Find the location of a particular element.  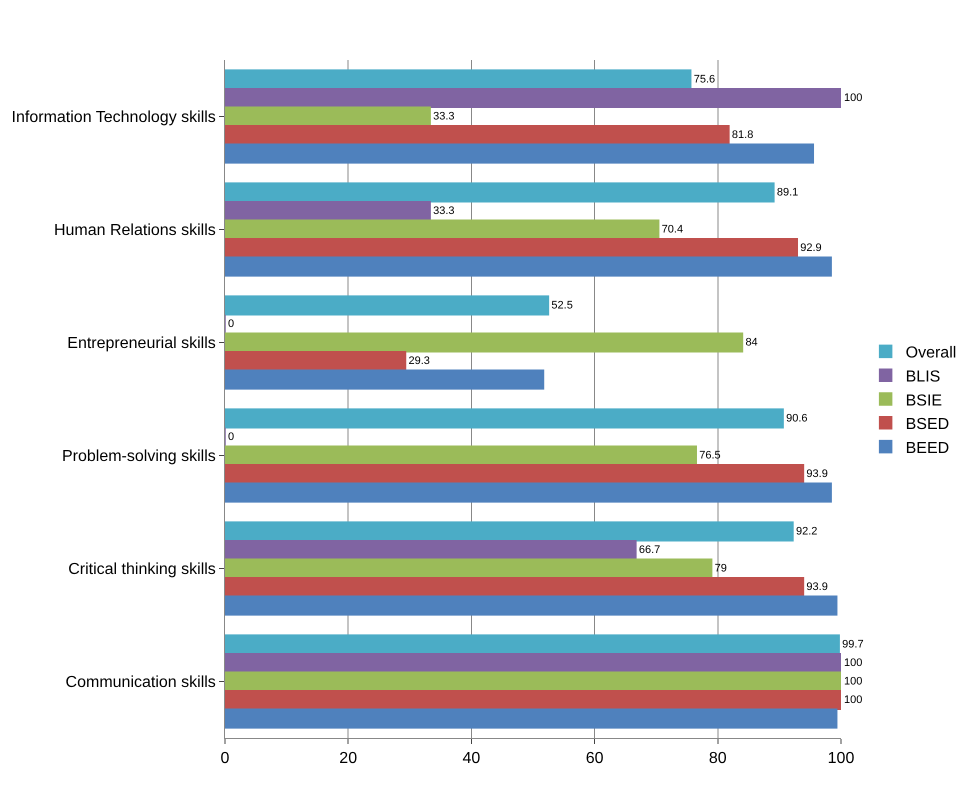

legend-label: Overall is located at coordinates (931, 353).